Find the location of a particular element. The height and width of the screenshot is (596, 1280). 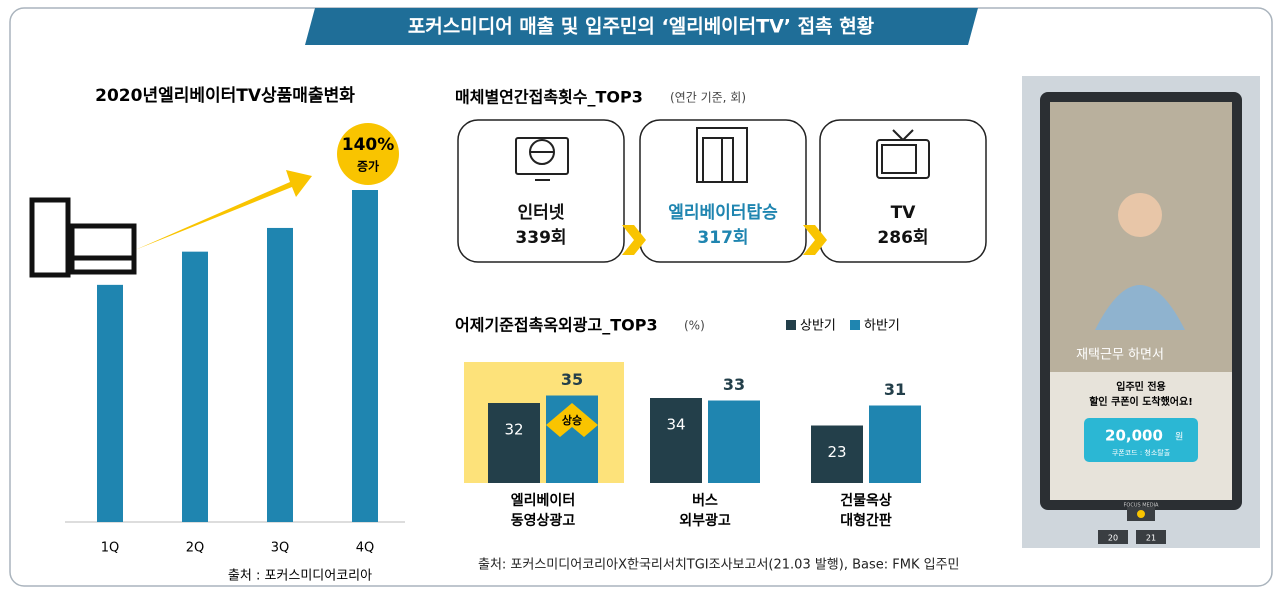

growth-arrow is located at coordinates (223, 210).